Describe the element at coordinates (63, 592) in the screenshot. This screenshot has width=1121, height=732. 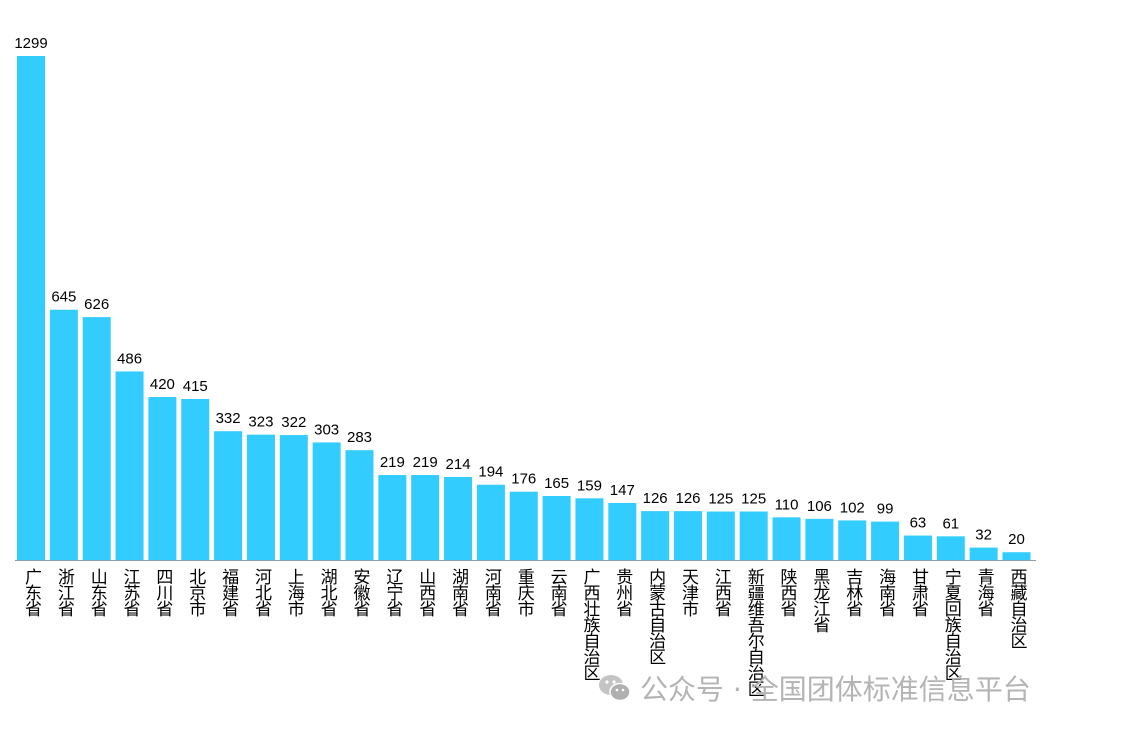
I see `category-label: 浙江省` at that location.